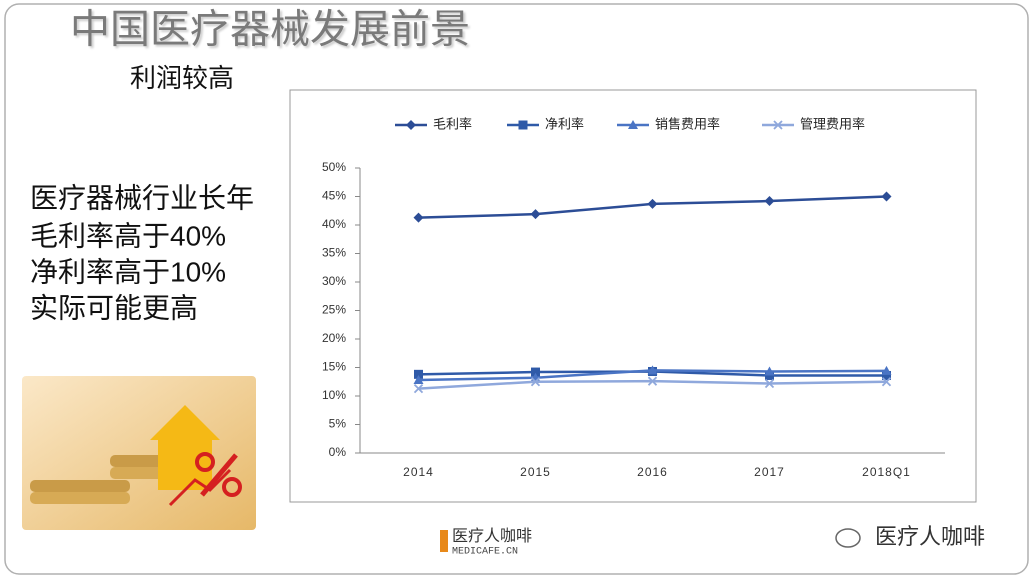 The height and width of the screenshot is (585, 1034). Describe the element at coordinates (338, 424) in the screenshot. I see `y-tick-label: 5%` at that location.